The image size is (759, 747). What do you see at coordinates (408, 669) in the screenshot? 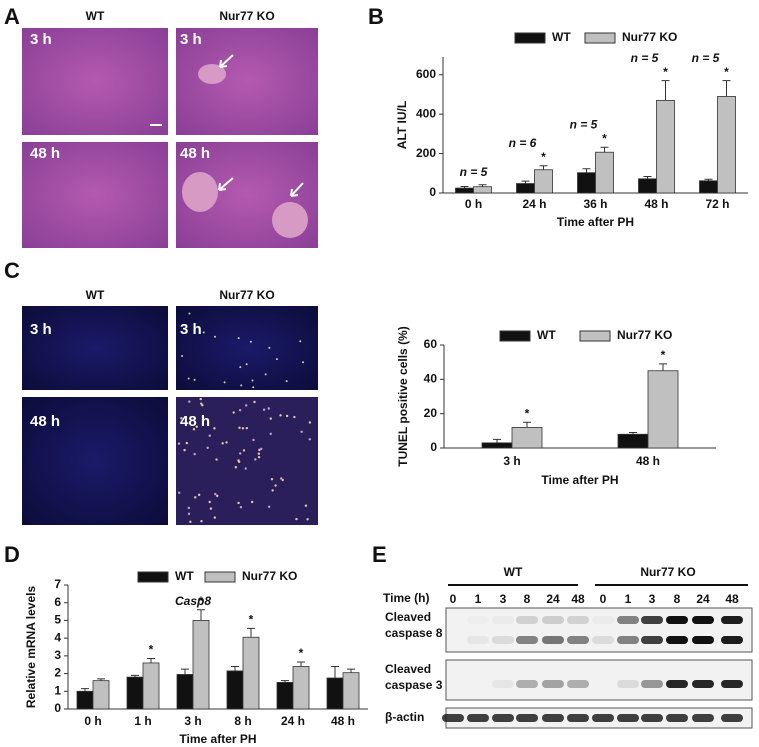
I see `row-label: Cleaved` at bounding box center [408, 669].